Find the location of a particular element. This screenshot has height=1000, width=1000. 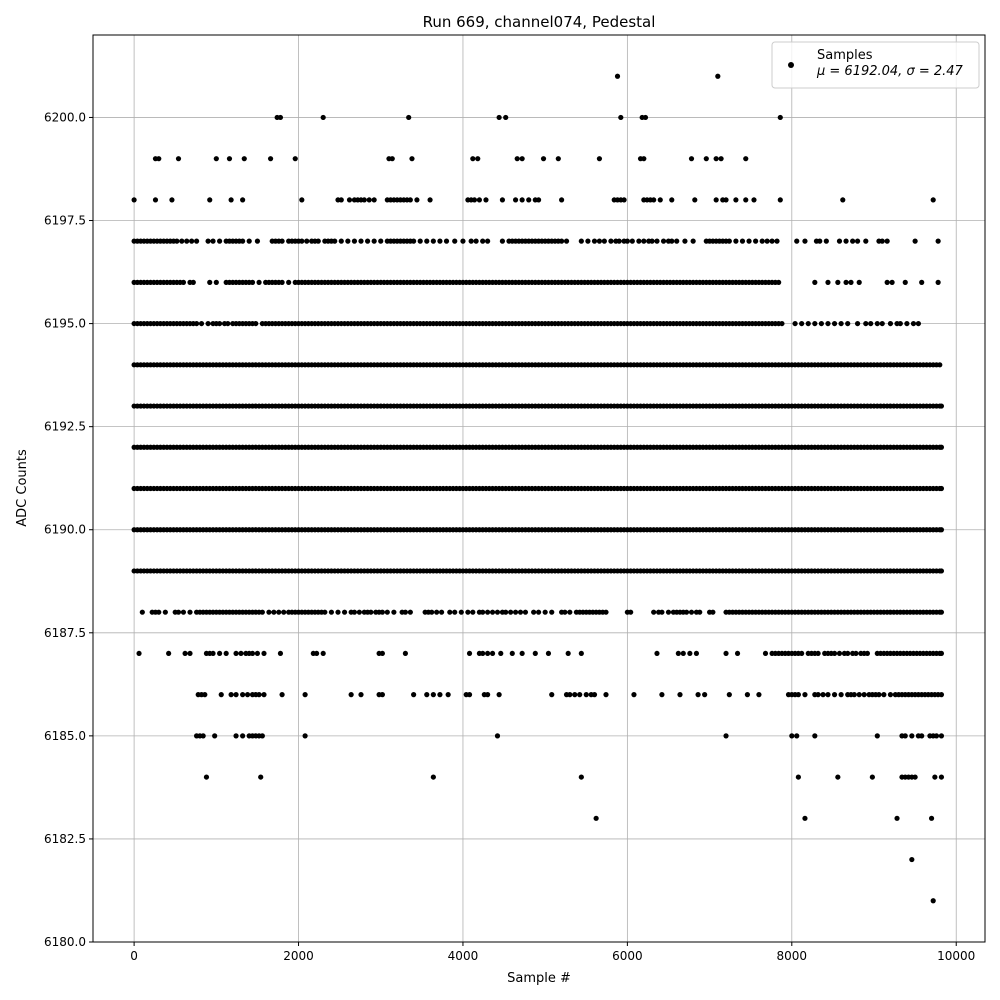

legend-series-stats: μ = 6192.04, σ = 2.47 is located at coordinates (890, 71).